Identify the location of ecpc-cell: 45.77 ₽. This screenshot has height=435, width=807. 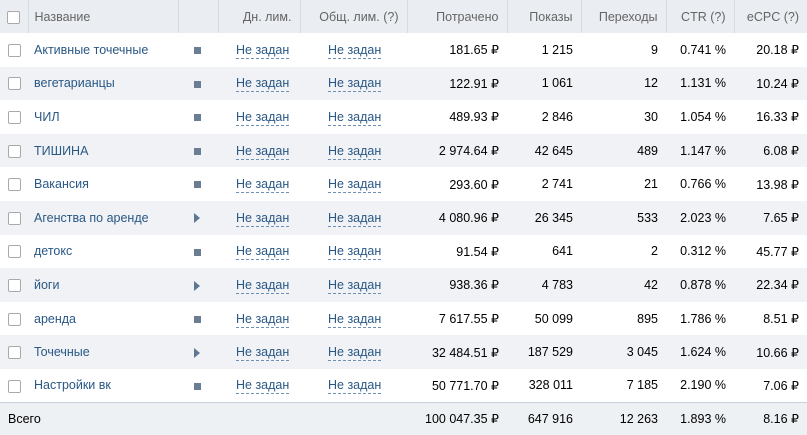
(777, 251).